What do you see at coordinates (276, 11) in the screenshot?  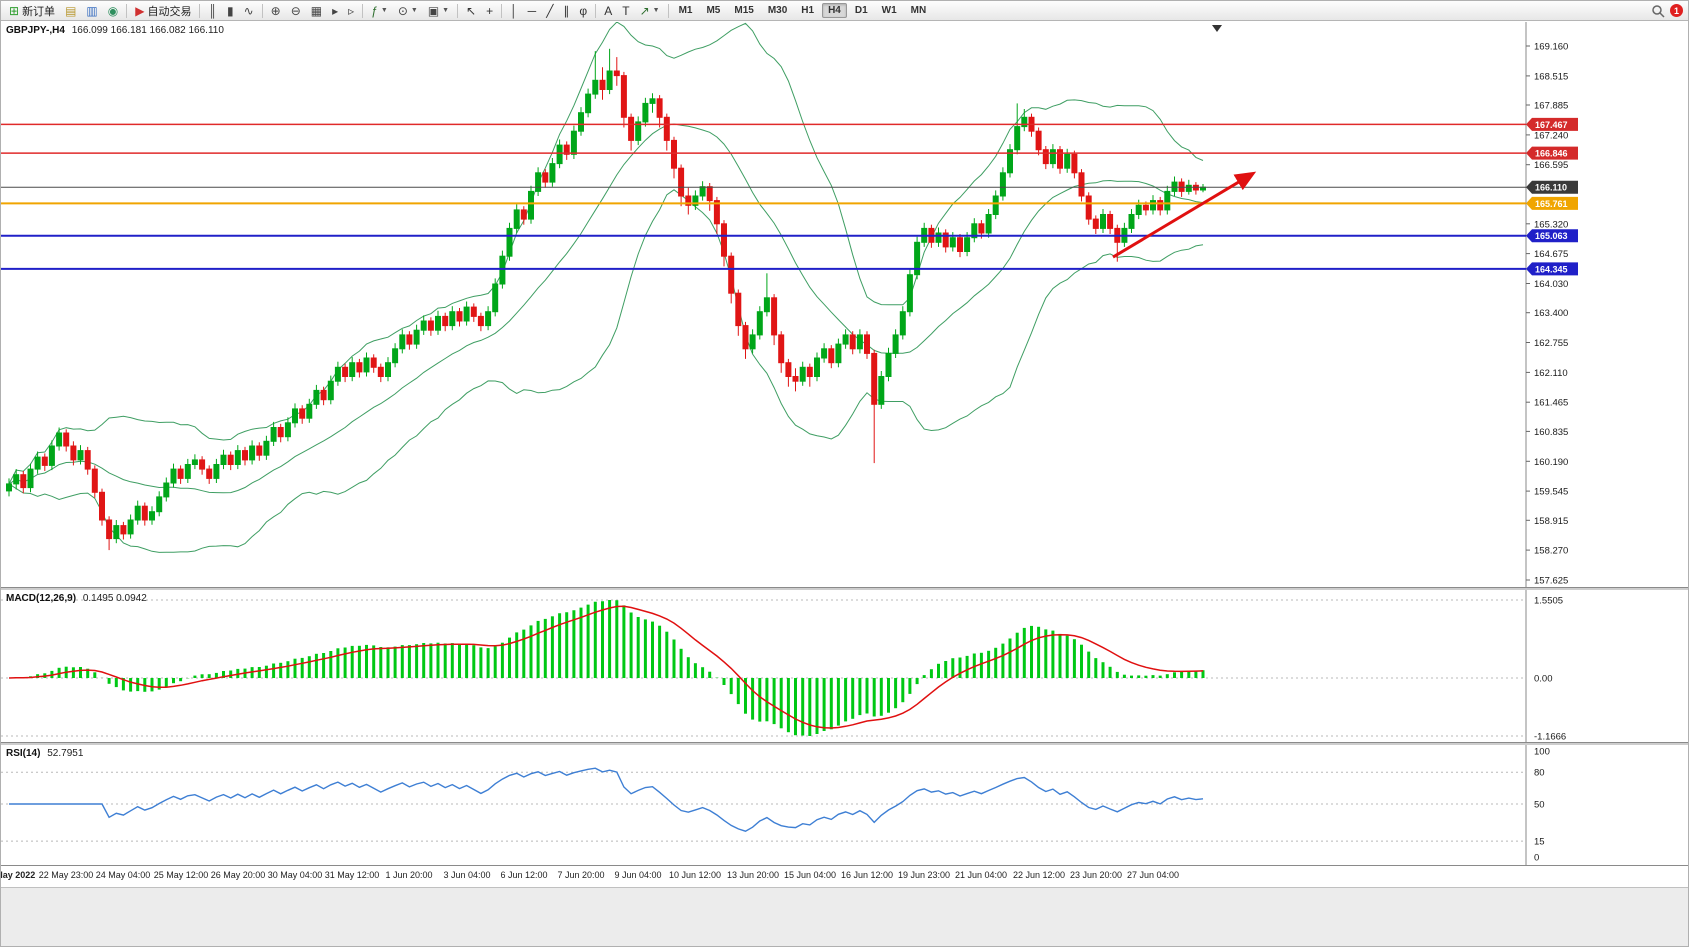 I see `zoom-in-button: ⊕` at bounding box center [276, 11].